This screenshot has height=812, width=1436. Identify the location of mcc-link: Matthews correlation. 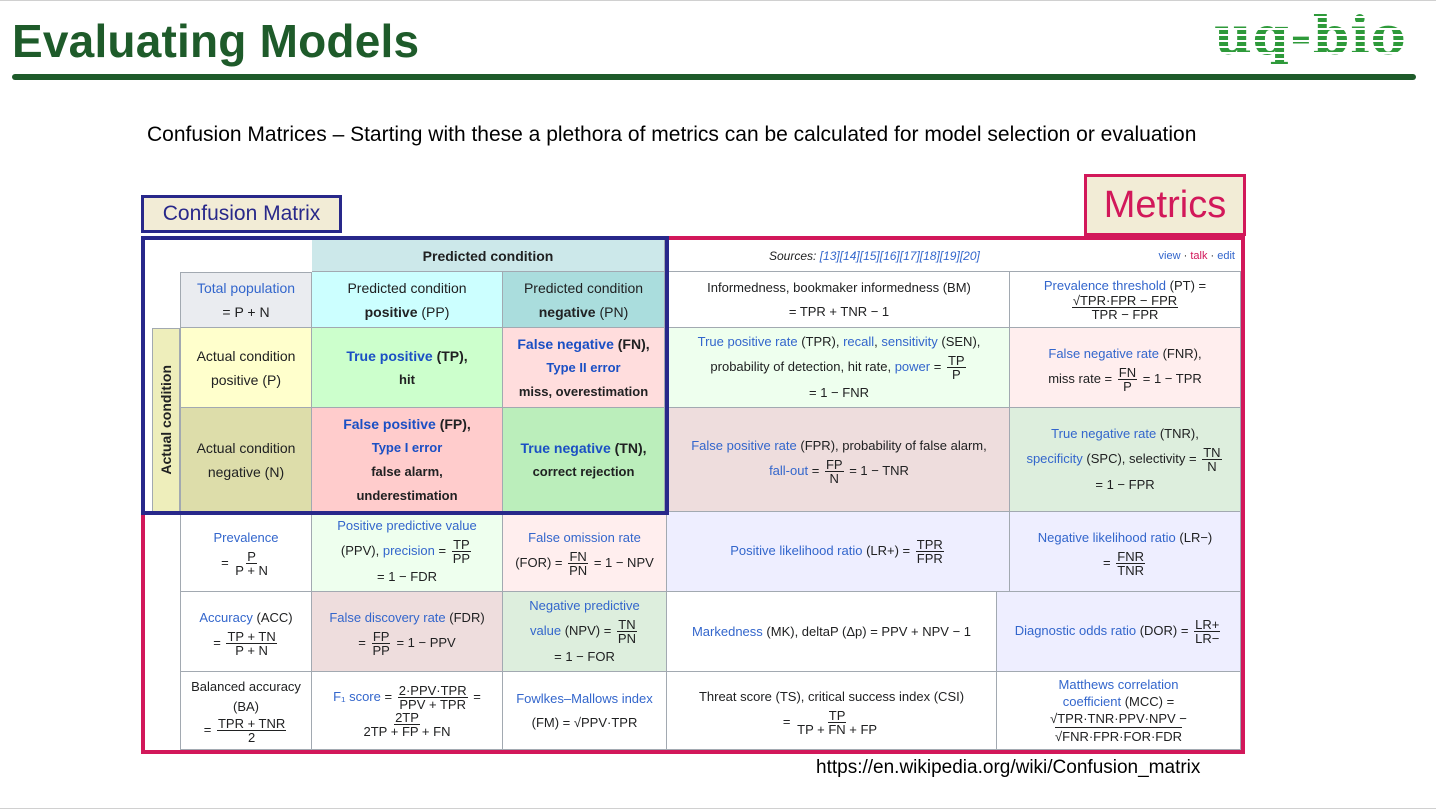
(1118, 684).